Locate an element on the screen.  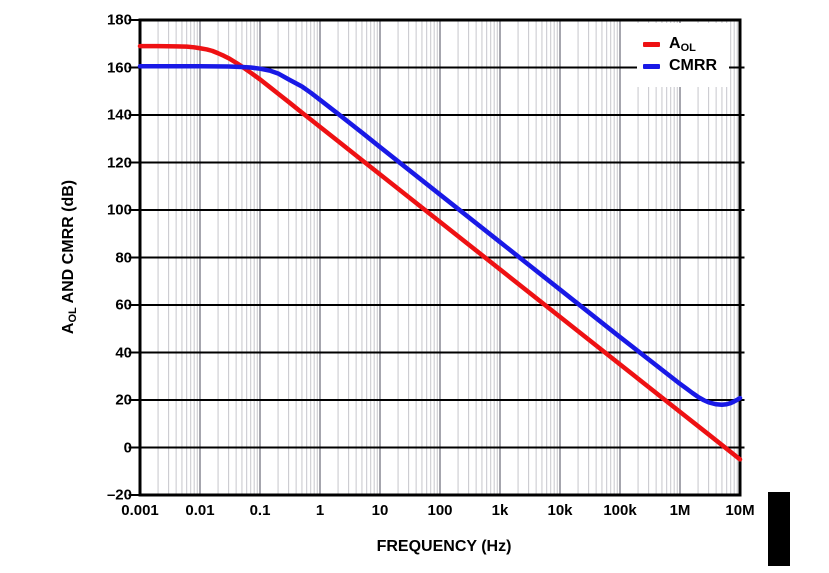
y-tick-label: 140 is located at coordinates (119, 115).